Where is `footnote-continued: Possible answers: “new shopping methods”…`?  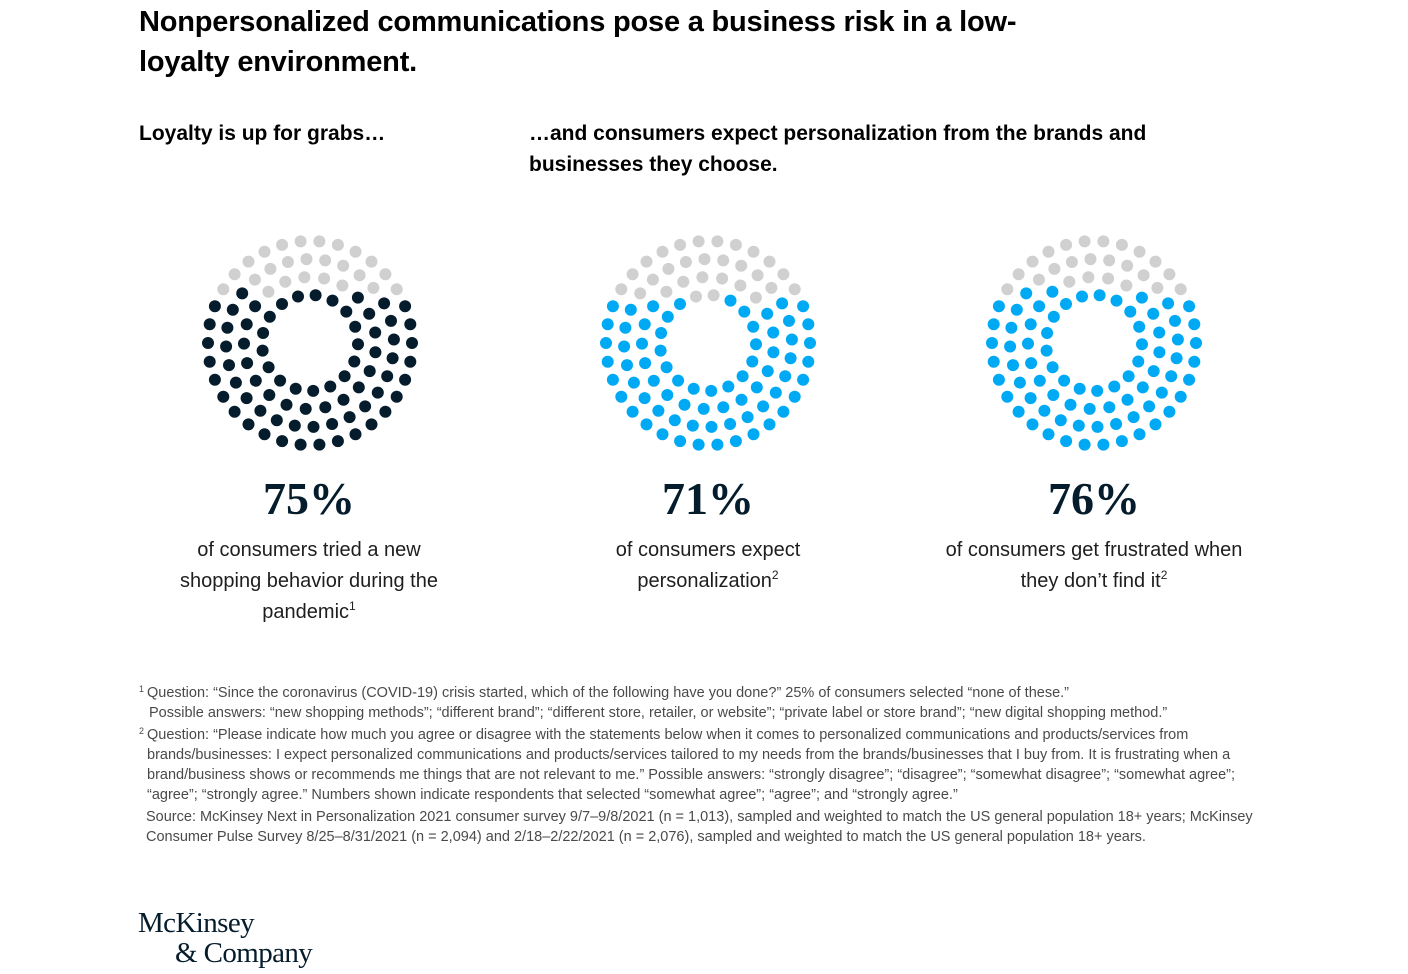 footnote-continued: Possible answers: “new shopping methods”… is located at coordinates (658, 713).